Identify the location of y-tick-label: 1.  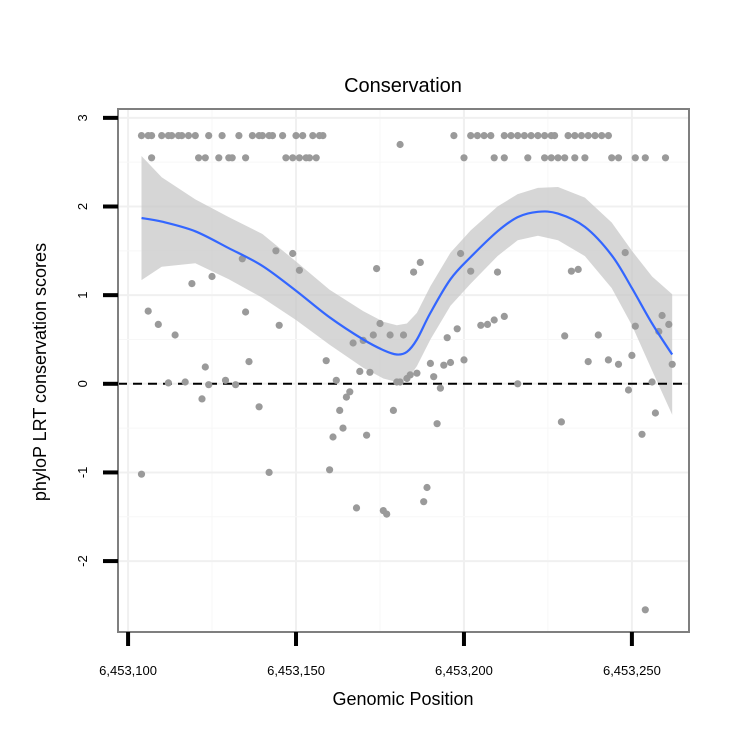
(82, 295).